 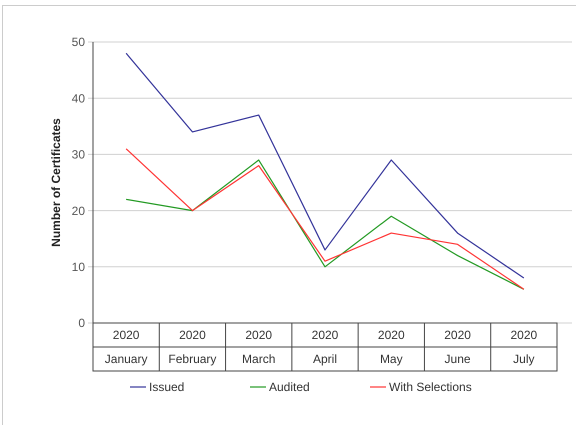 I want to click on y-tick-label: 10, so click(x=79, y=267).